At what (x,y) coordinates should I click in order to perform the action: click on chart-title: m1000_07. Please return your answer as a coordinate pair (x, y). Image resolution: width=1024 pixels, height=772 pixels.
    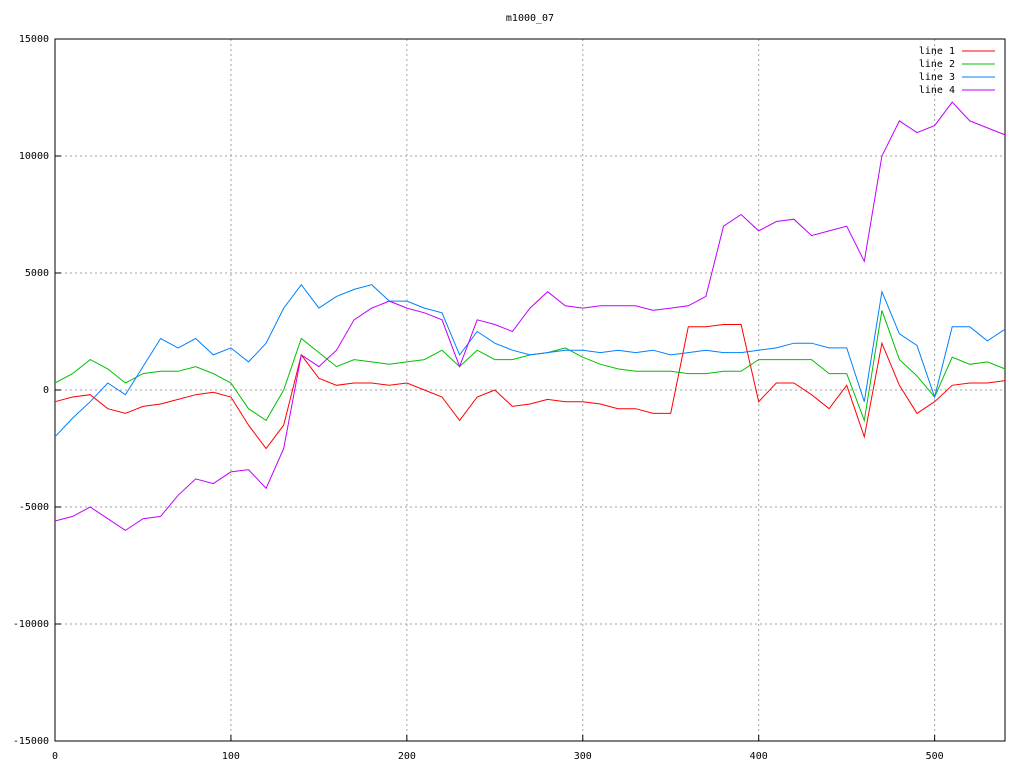
    Looking at the image, I should click on (530, 18).